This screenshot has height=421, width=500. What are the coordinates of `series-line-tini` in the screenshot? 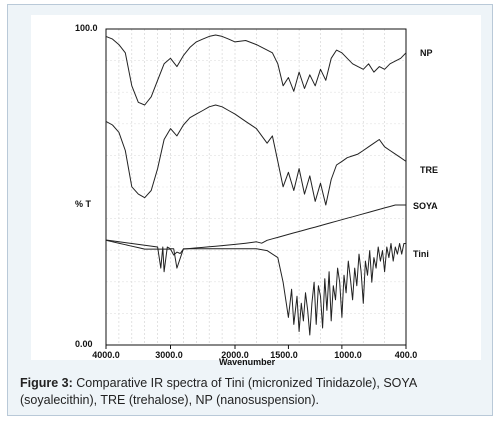 It's located at (255, 287).